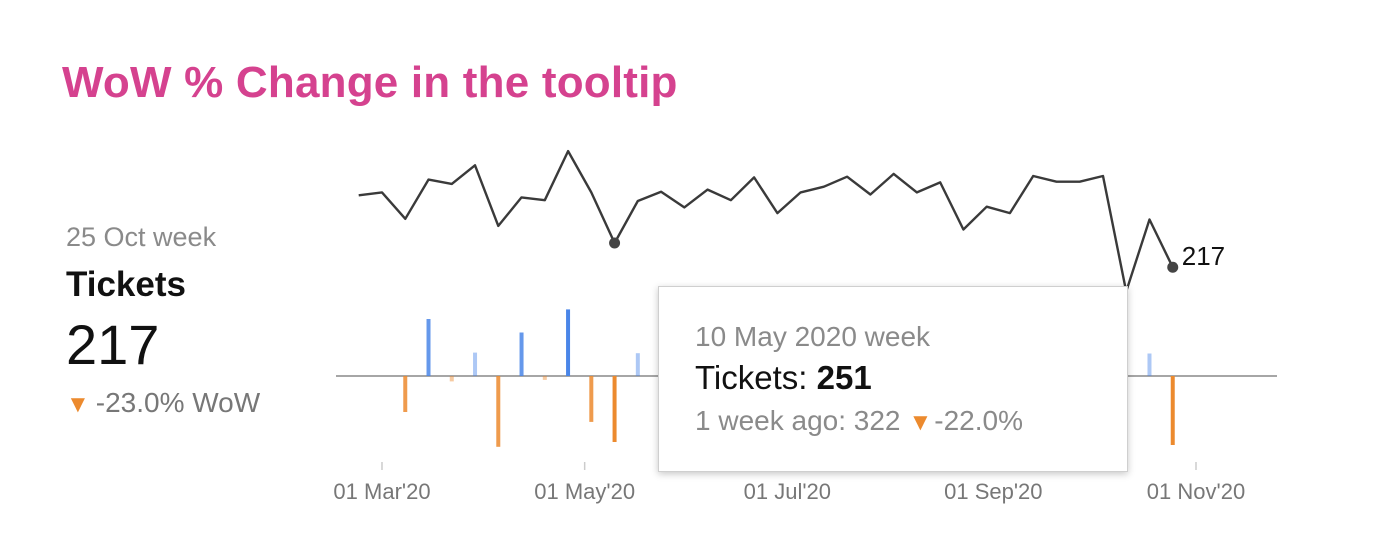 The height and width of the screenshot is (557, 1400). I want to click on tooltip-label: Tickets:, so click(751, 377).